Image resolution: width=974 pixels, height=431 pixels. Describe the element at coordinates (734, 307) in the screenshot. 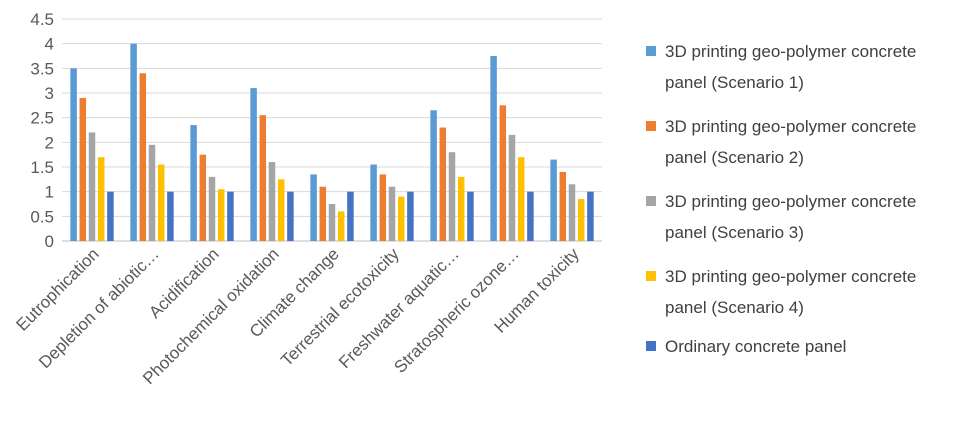

I see `legend-label-line2: panel (Scenario 4)` at that location.